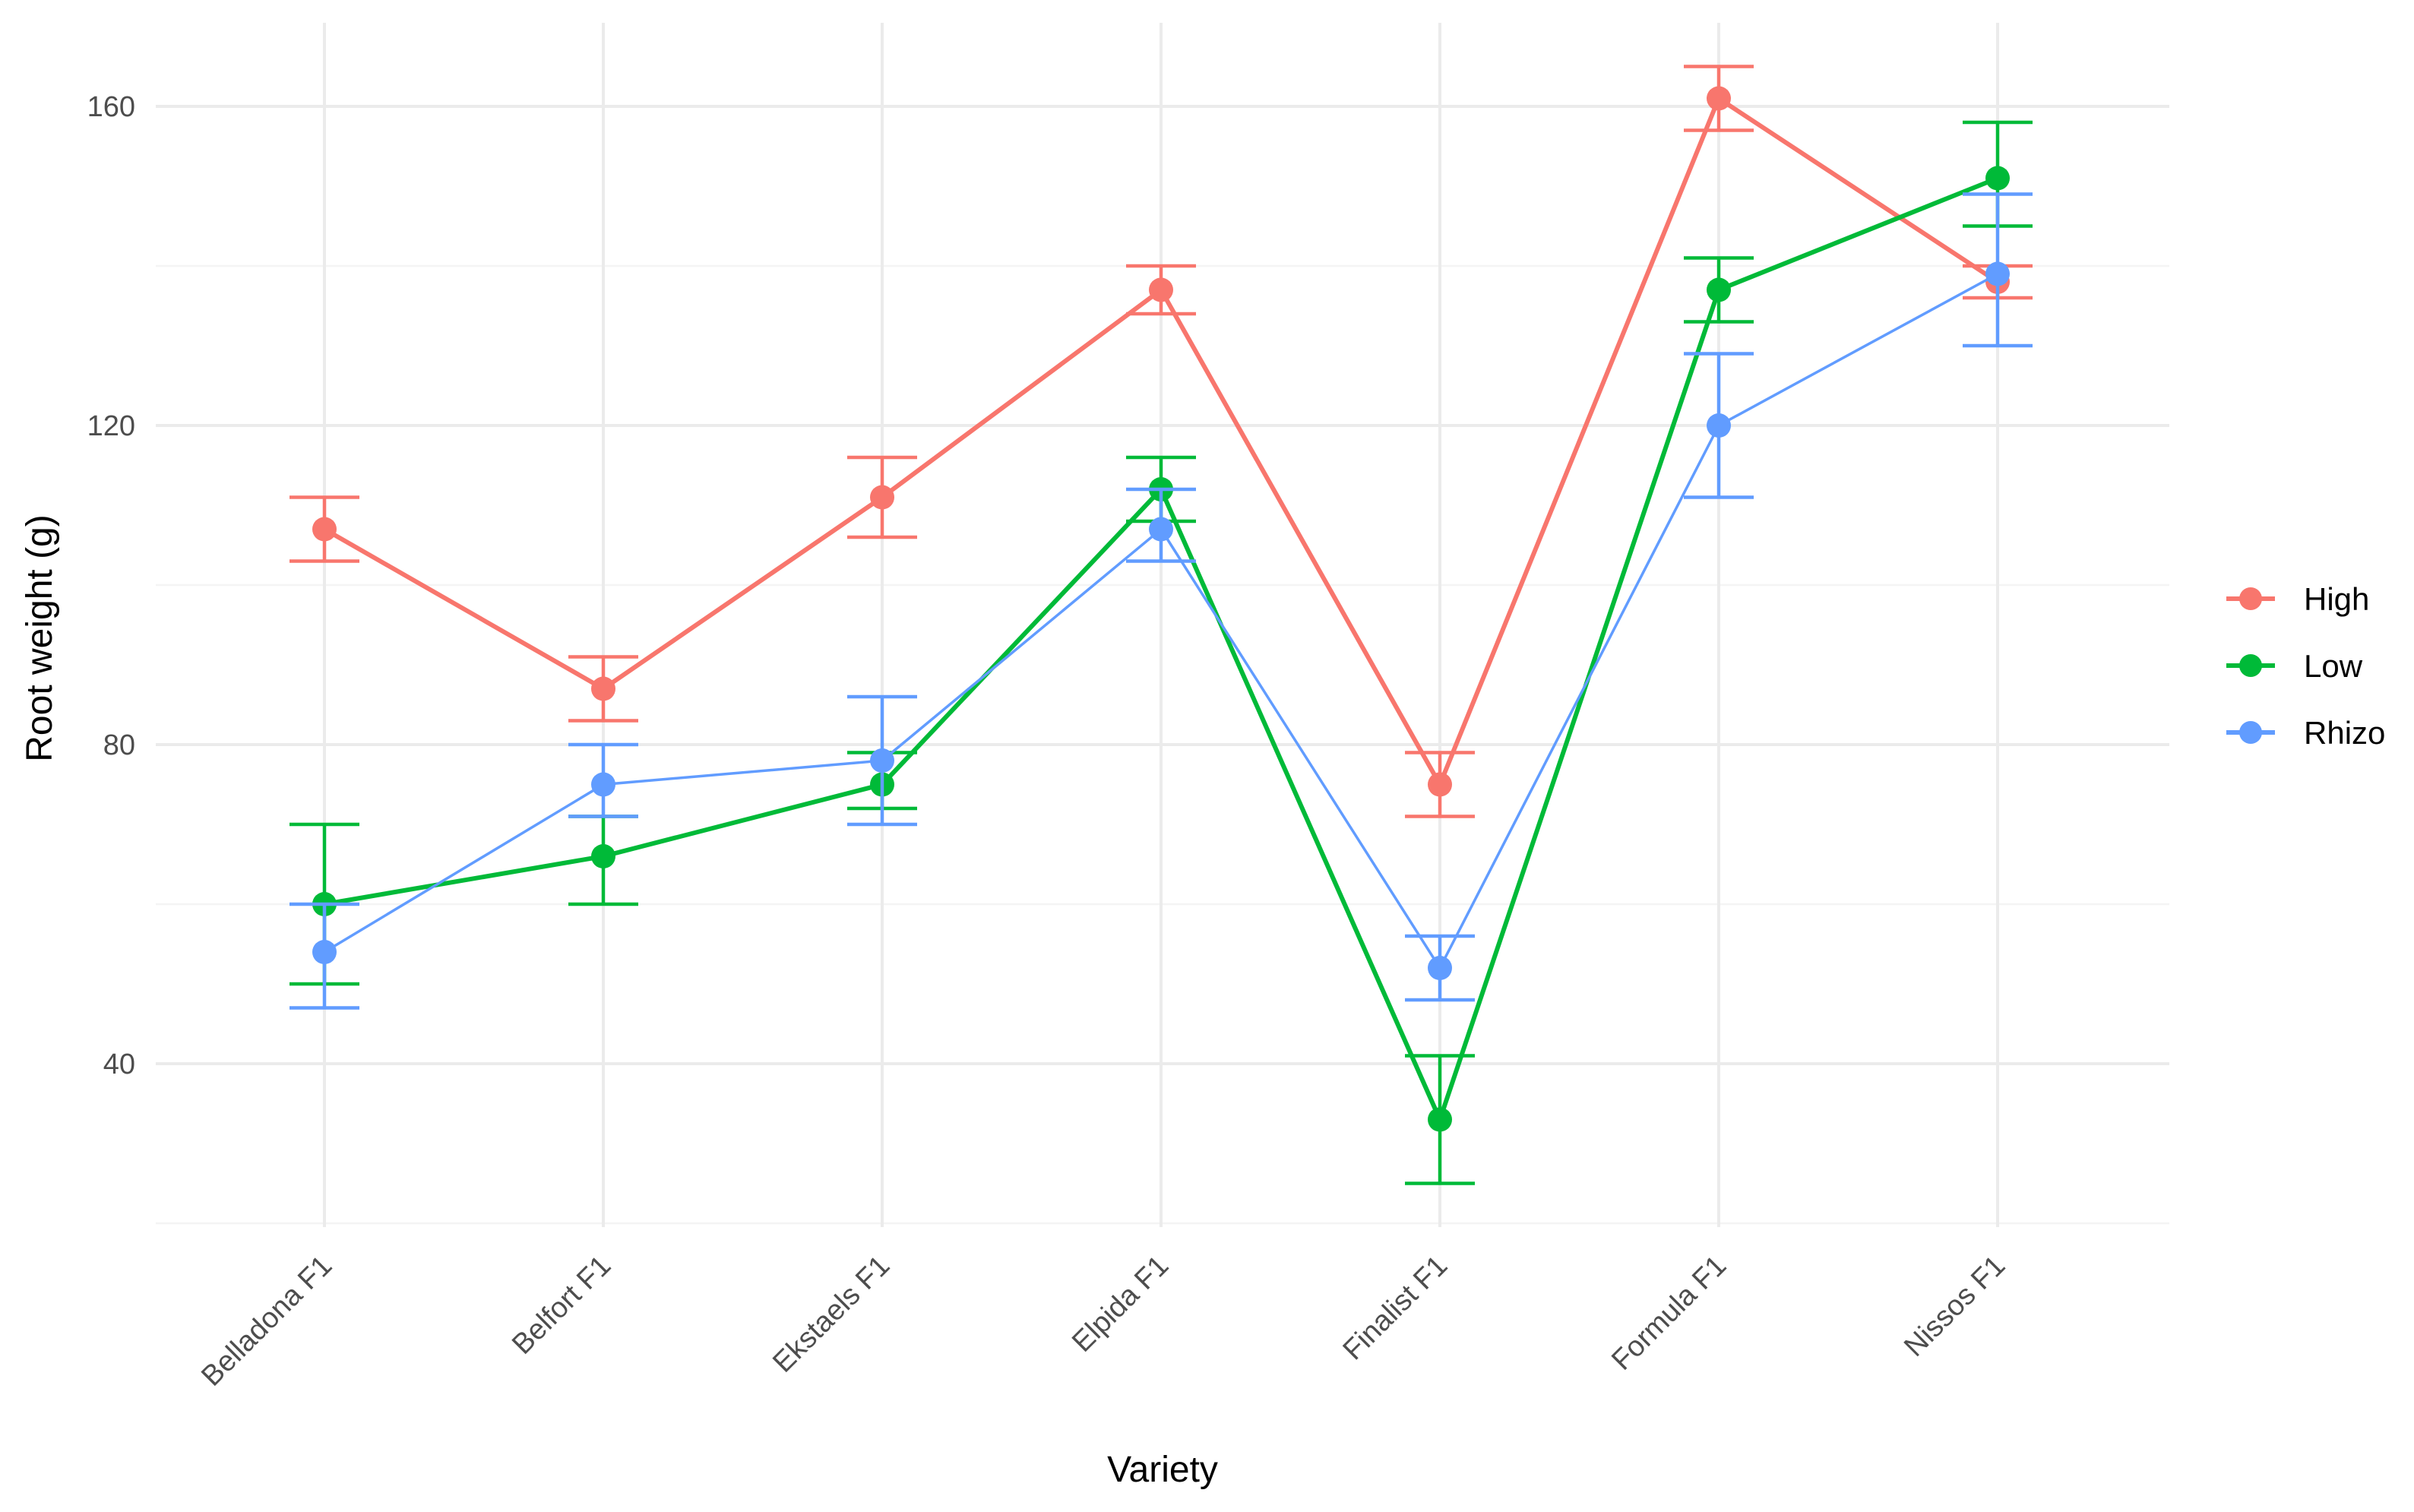 This screenshot has height=1512, width=2414. Describe the element at coordinates (1162, 1470) in the screenshot. I see `x-axis-title: Variety` at that location.